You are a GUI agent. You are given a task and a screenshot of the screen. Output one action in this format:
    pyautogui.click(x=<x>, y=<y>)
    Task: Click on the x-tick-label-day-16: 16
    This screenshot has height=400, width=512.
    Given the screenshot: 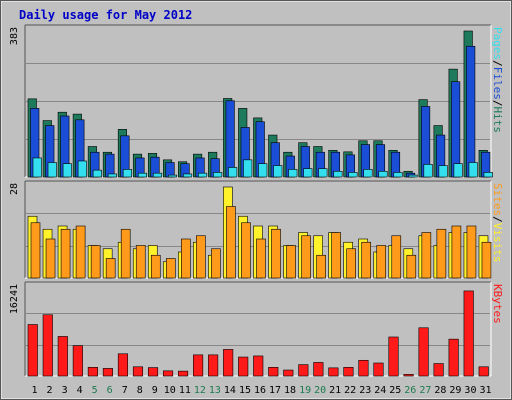 What is the action you would take?
    pyautogui.click(x=260, y=390)
    